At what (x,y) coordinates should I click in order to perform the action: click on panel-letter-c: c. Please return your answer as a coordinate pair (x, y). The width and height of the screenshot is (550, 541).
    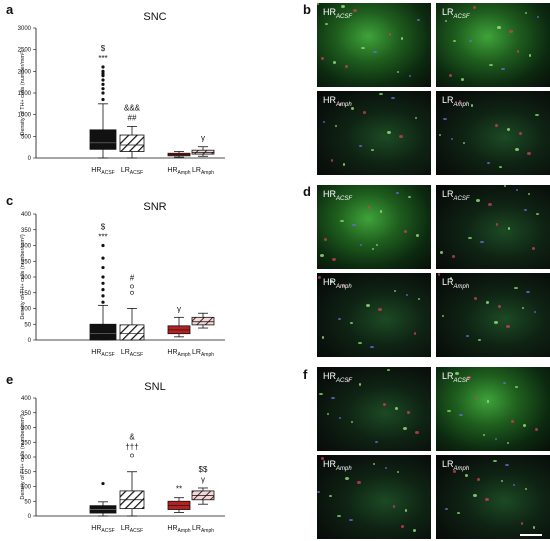
    Looking at the image, I should click on (10, 200).